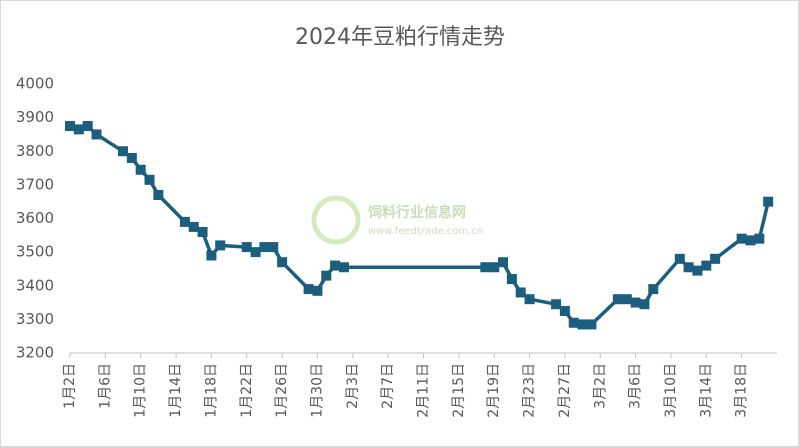  Describe the element at coordinates (105, 386) in the screenshot. I see `x-tick-label: 1月6日` at that location.